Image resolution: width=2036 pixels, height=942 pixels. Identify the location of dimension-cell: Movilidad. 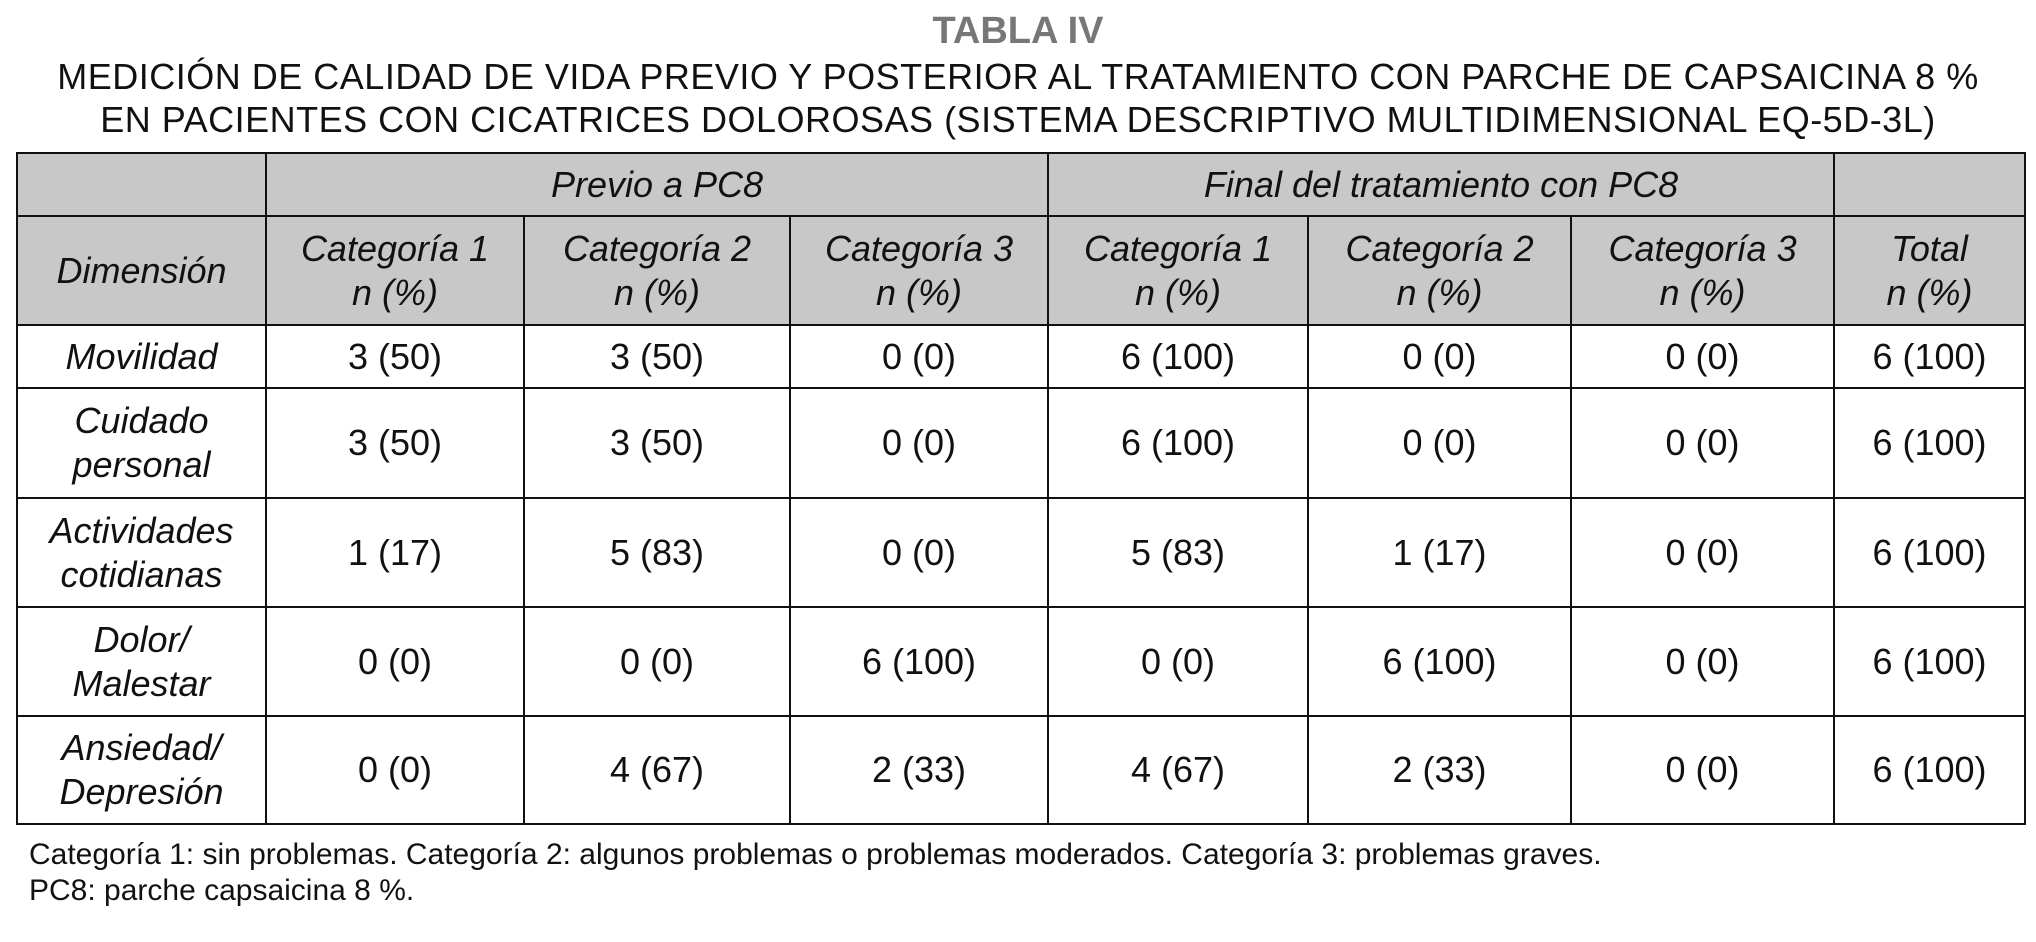
(141, 356).